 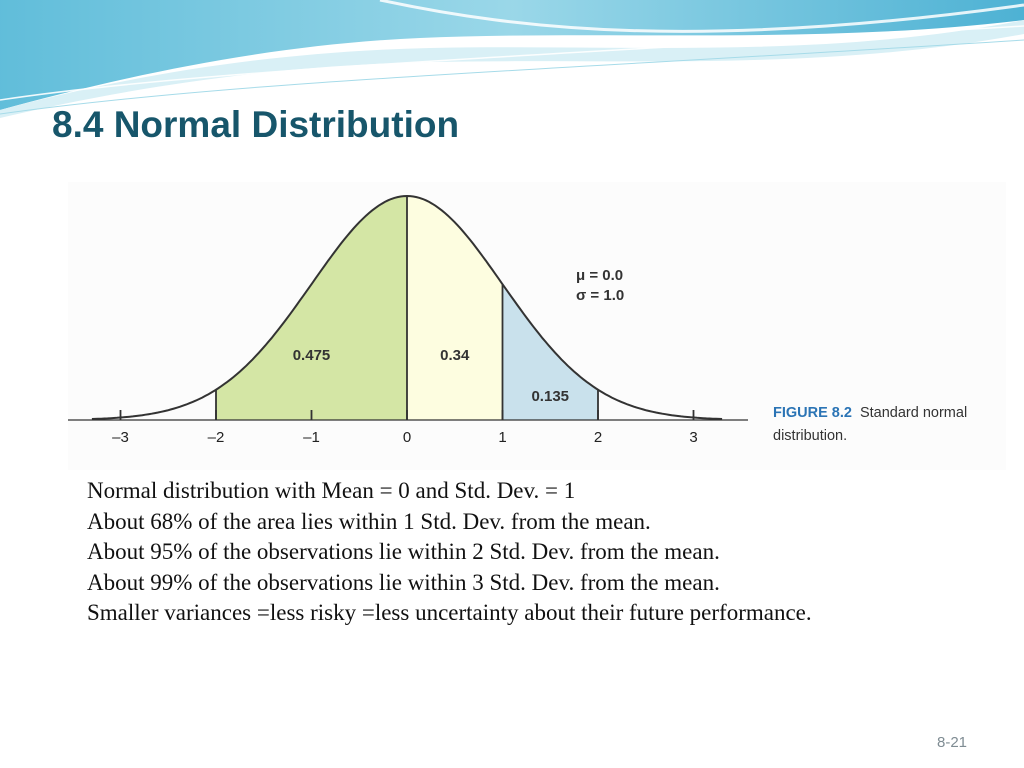 I want to click on parameter-label: μ = 0.0, so click(x=599, y=275).